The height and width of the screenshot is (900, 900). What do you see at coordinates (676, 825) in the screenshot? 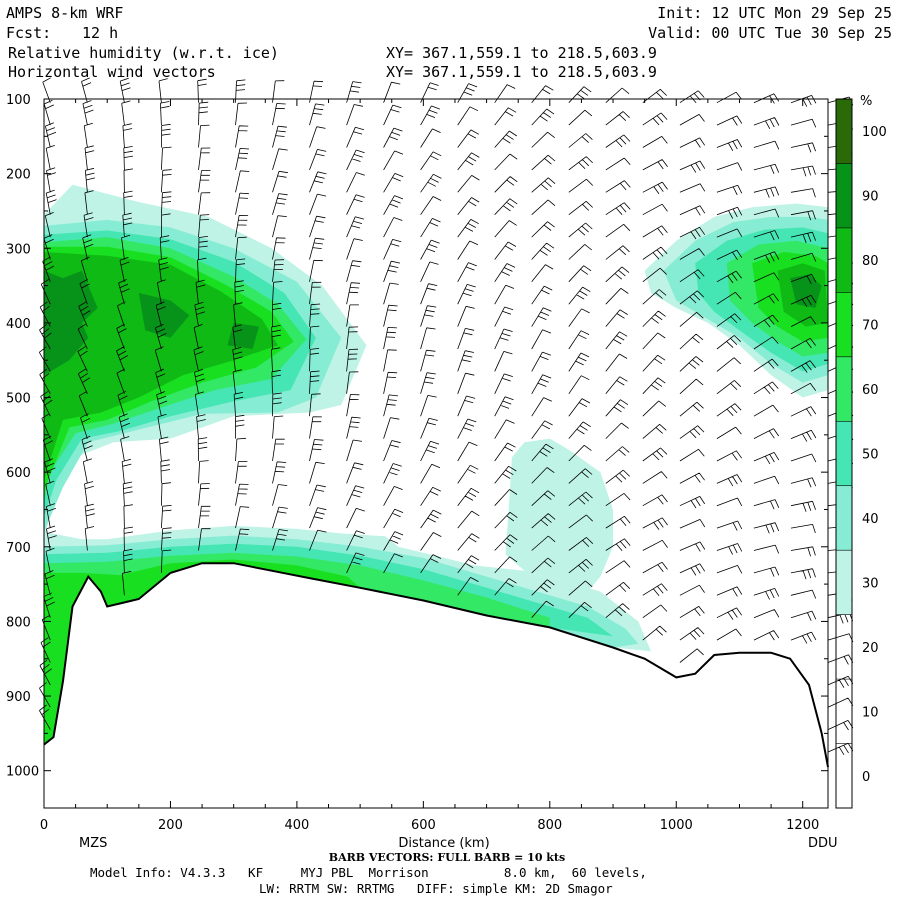
I see `x-tick-label: 1000` at bounding box center [676, 825].